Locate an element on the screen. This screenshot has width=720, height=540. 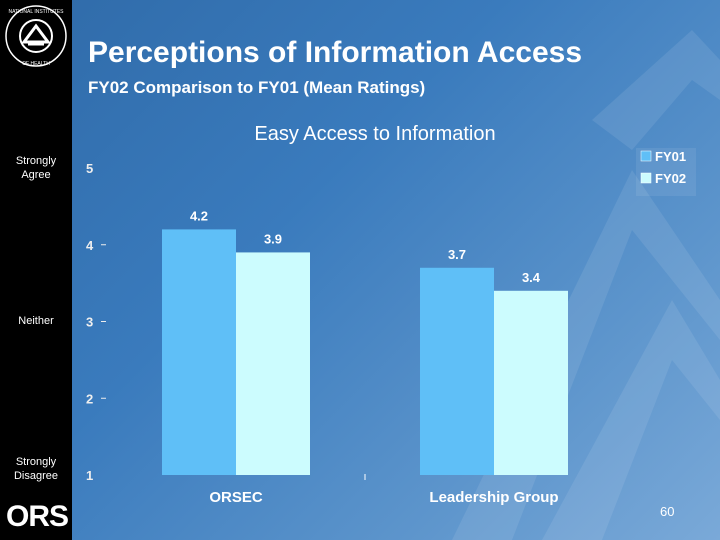
label-strongly-disagree: Strongly Disagree is located at coordinates (36, 469).